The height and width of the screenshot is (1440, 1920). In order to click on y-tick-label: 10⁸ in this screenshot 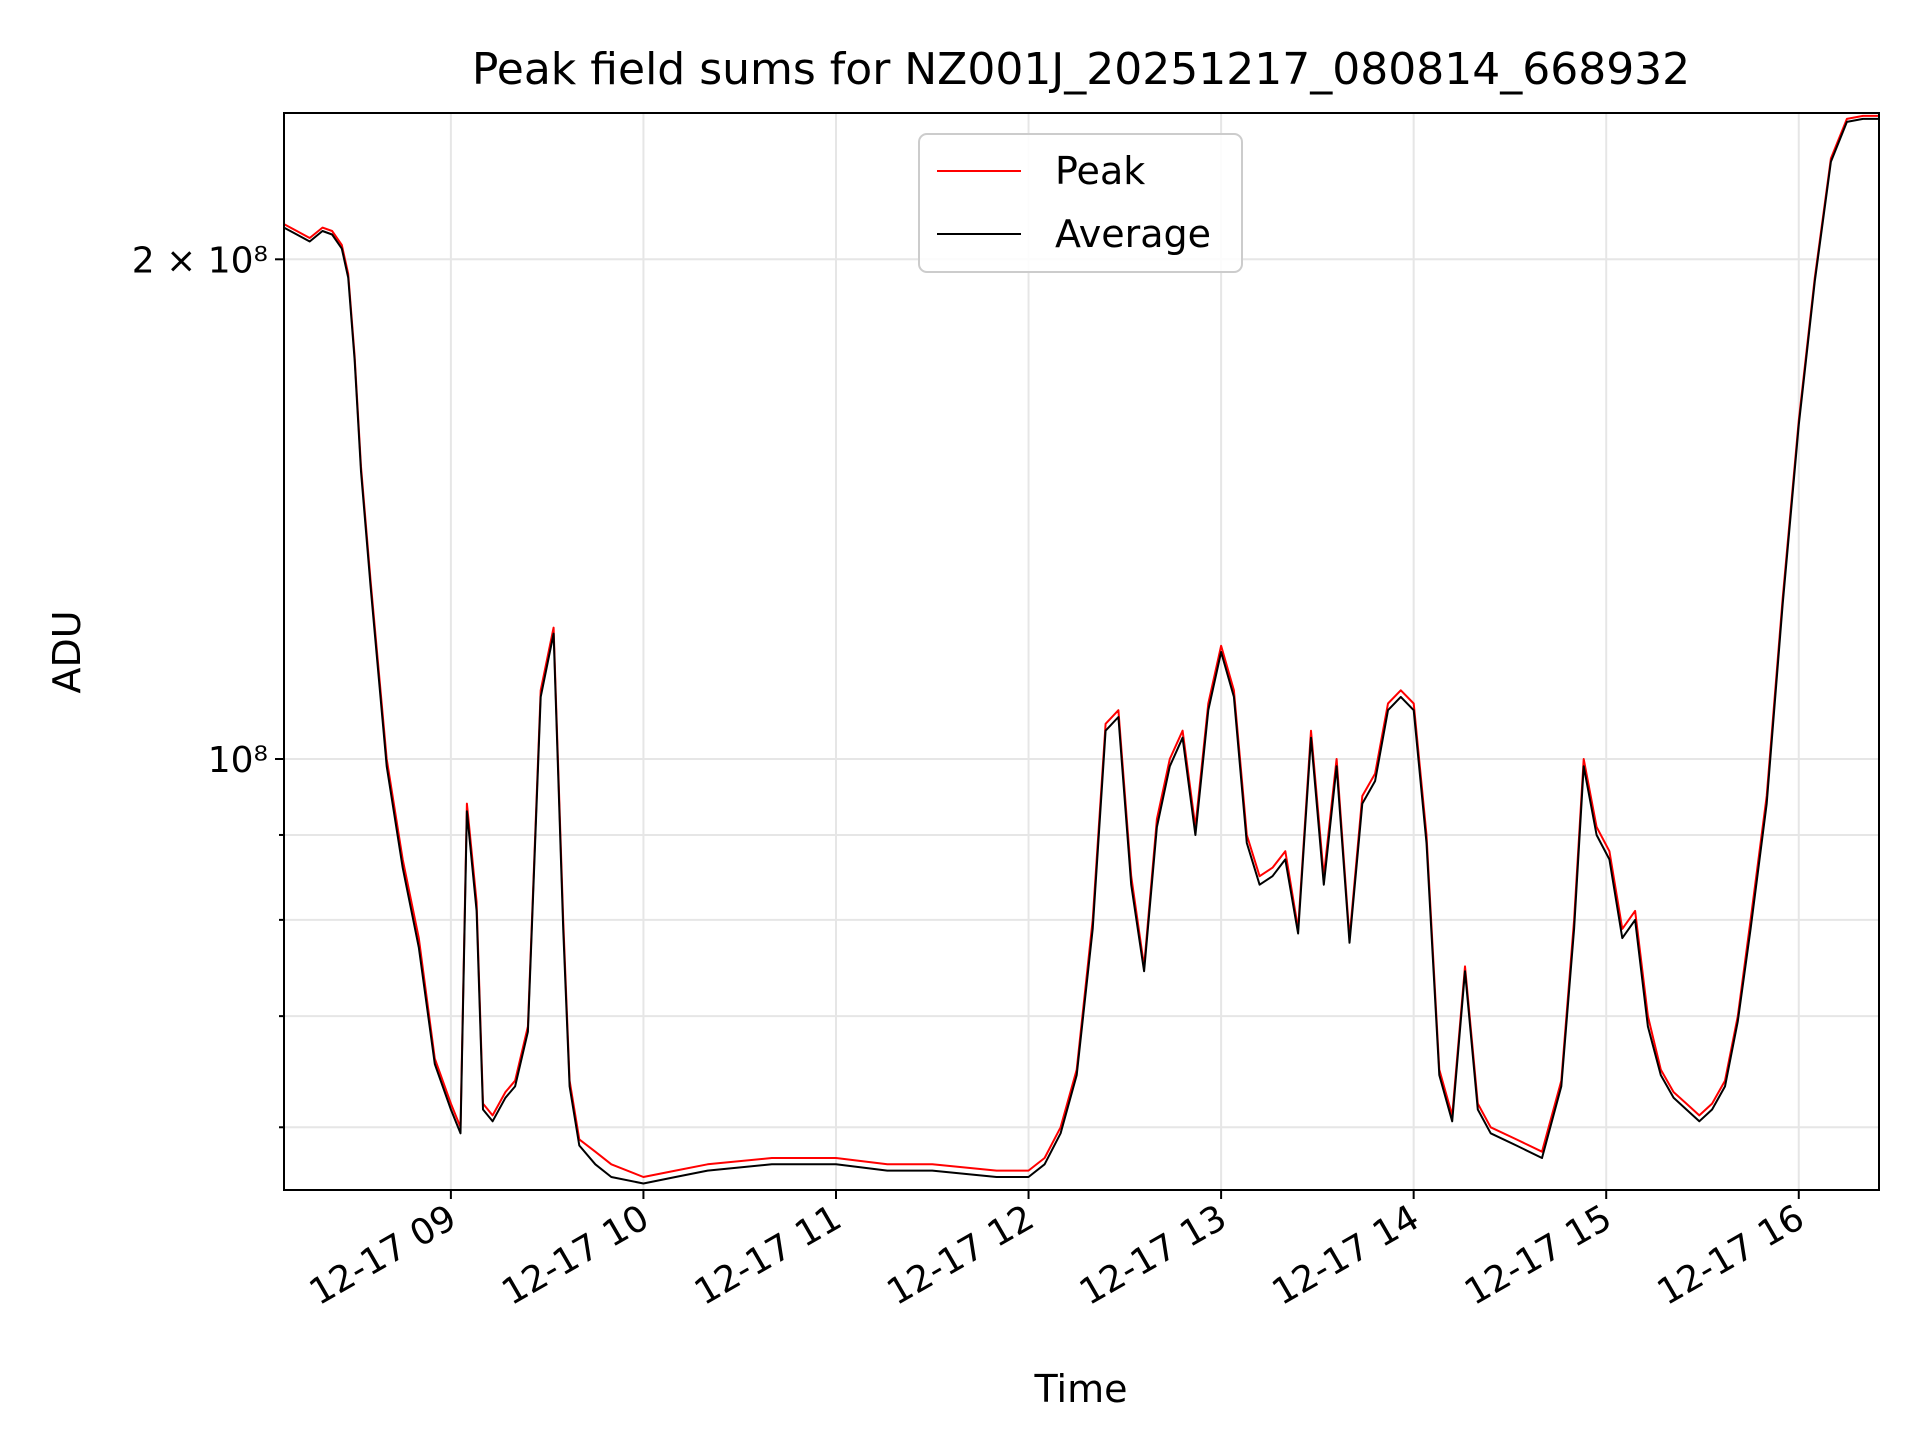, I will do `click(238, 760)`.